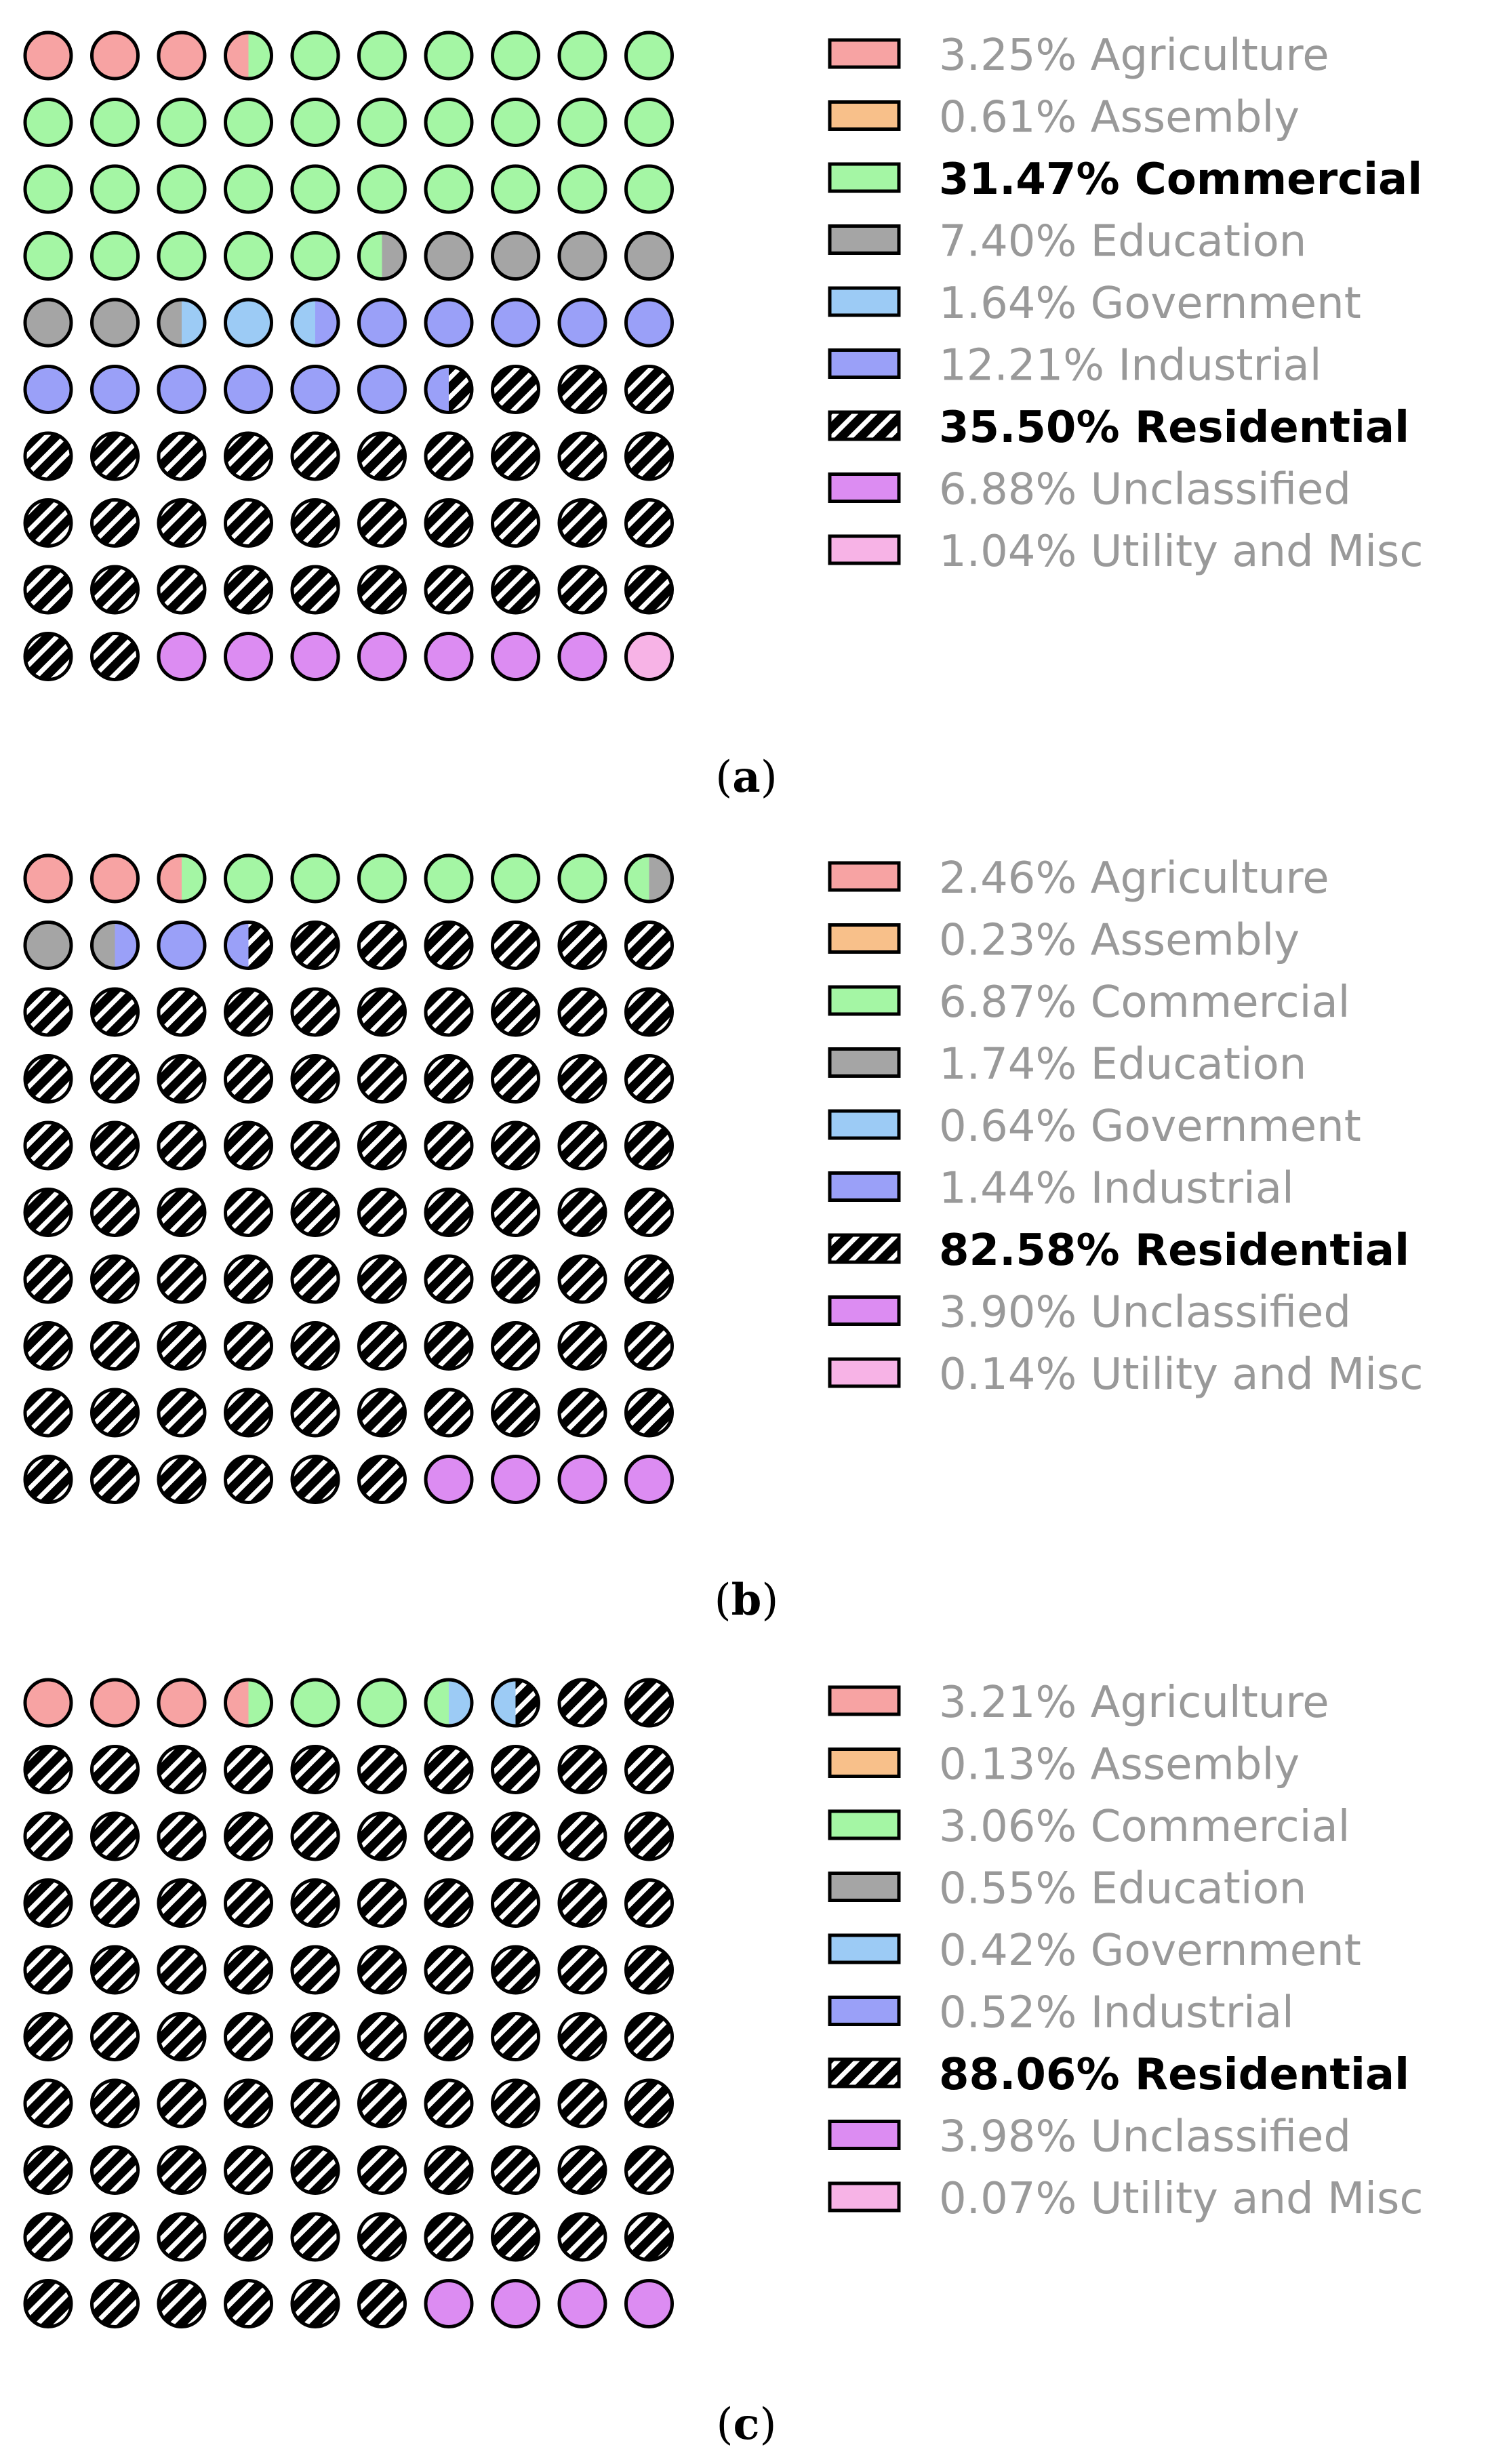 This screenshot has width=1488, height=2464. Describe the element at coordinates (115, 1703) in the screenshot. I see `waffle-cell-agriculture` at that location.